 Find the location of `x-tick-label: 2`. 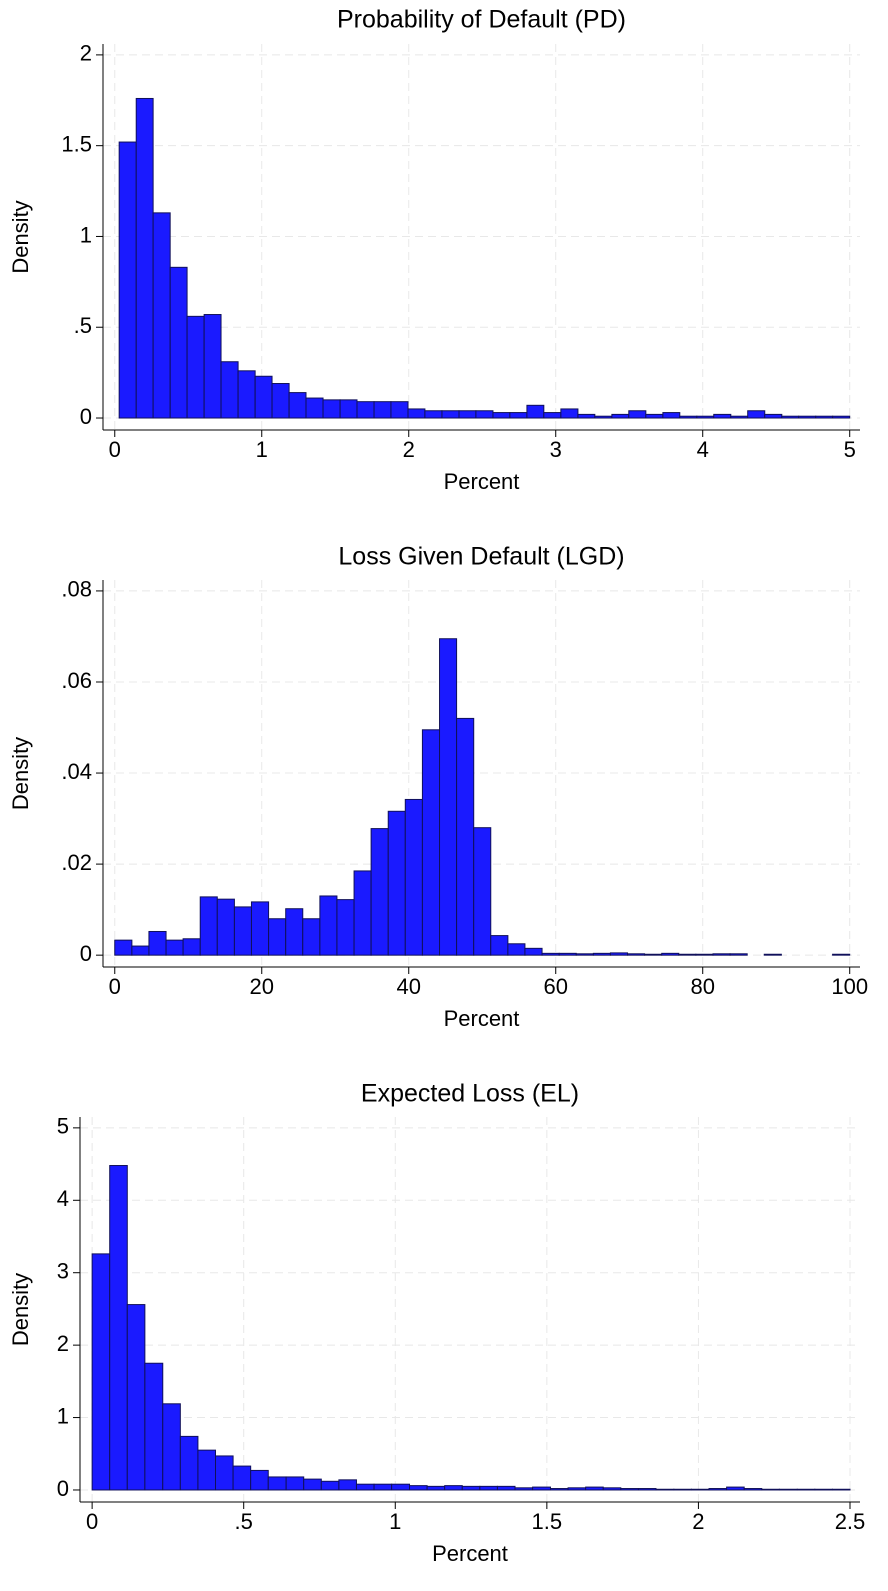

x-tick-label: 2 is located at coordinates (409, 449).